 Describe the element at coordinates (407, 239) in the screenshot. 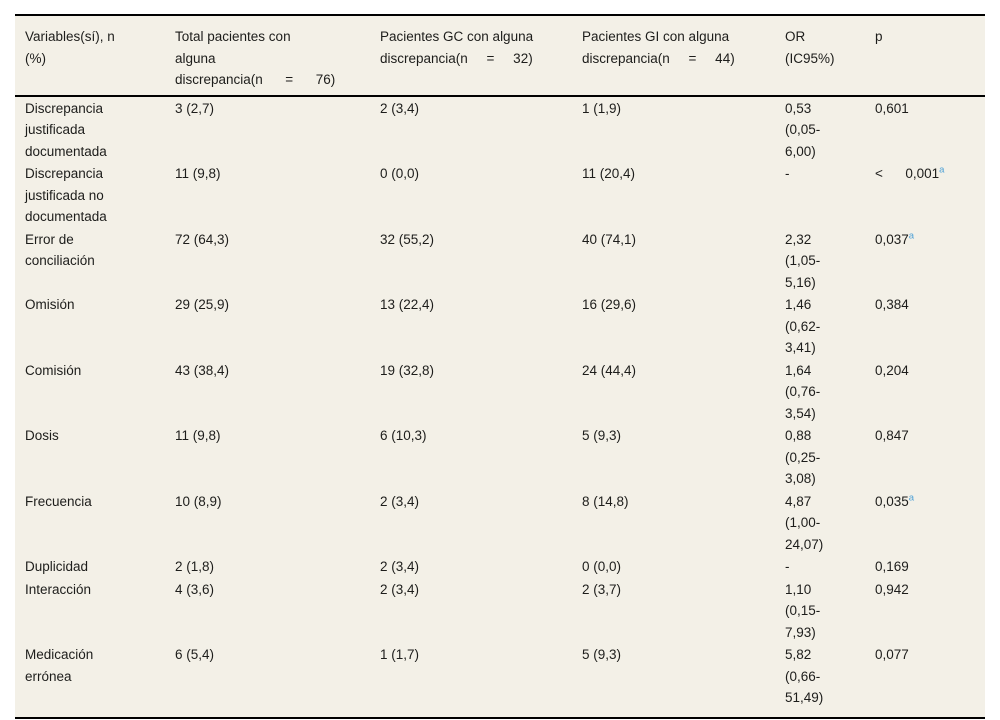

I see `cell-gc: 32 (55,2)` at that location.